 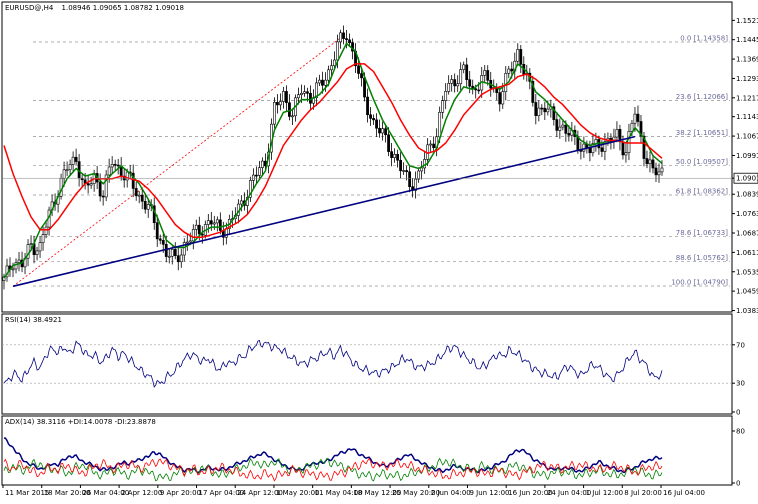 I want to click on adx-tick-label: 0, so click(x=738, y=484).